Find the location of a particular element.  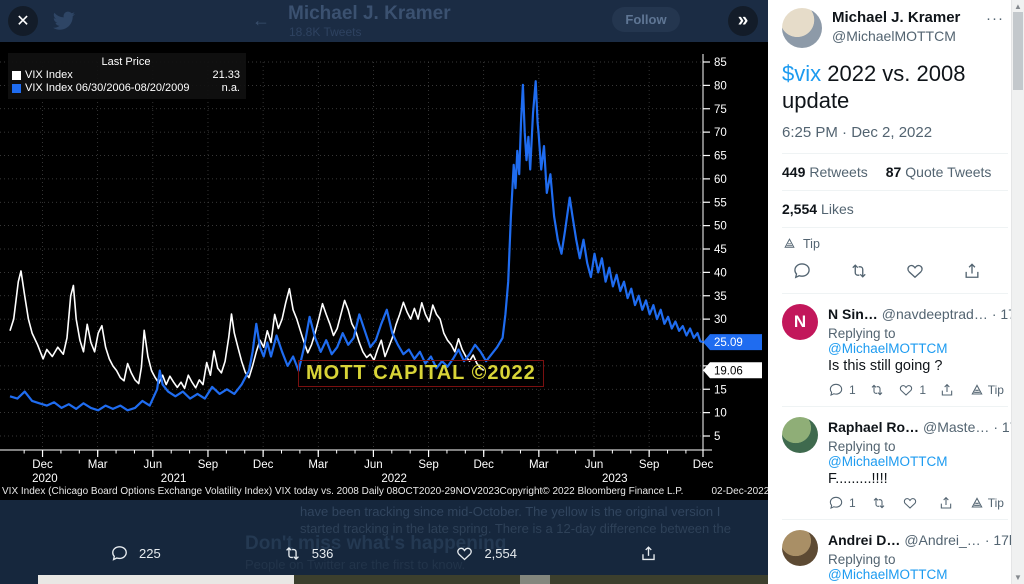

svg-text: 19.06 is located at coordinates (728, 371).